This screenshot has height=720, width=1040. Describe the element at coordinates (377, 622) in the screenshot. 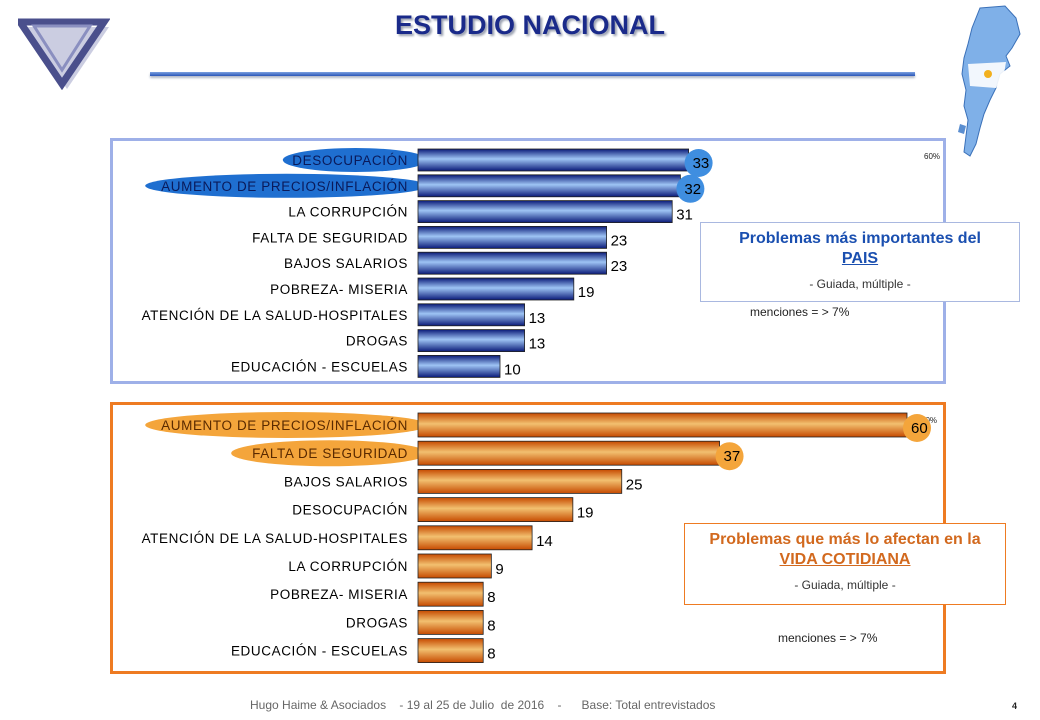

I see `category-label-vida-drogas: DROGAS` at that location.